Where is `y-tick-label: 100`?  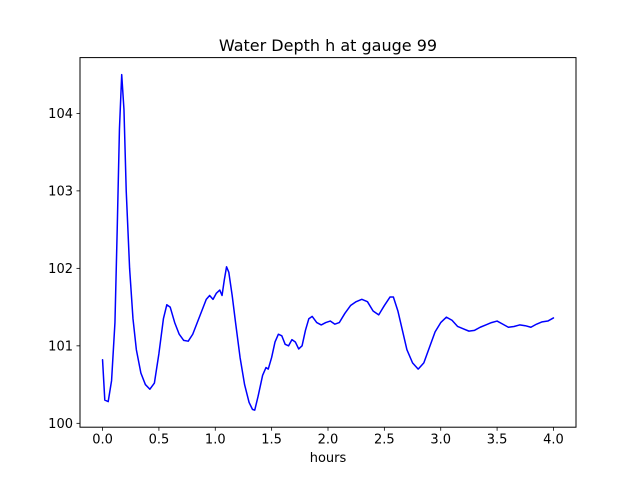 y-tick-label: 100 is located at coordinates (60, 424).